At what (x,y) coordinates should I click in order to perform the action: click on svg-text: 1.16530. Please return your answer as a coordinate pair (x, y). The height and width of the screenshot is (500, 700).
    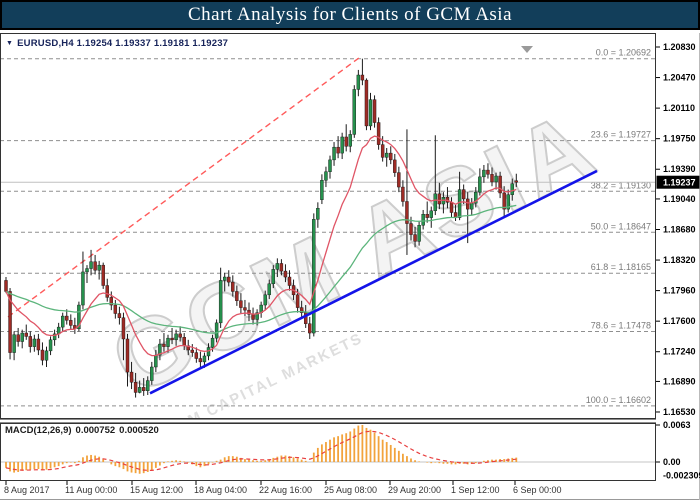
    Looking at the image, I should click on (679, 412).